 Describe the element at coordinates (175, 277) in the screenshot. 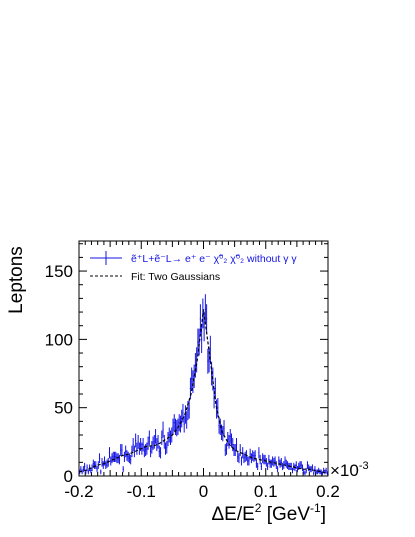

I see `legend-label-fit: Fit: Two Gaussians` at that location.